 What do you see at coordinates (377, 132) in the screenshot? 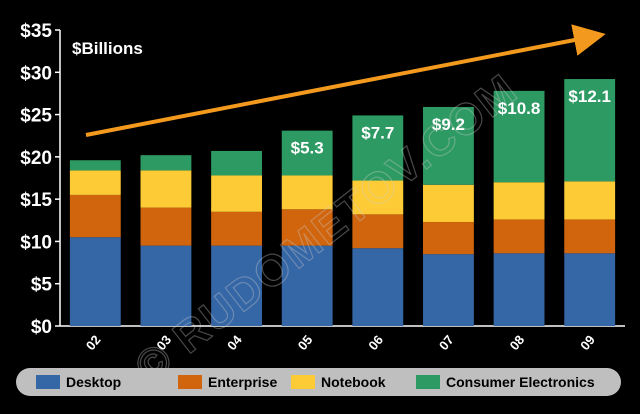
I see `data-label: $7.7` at bounding box center [377, 132].